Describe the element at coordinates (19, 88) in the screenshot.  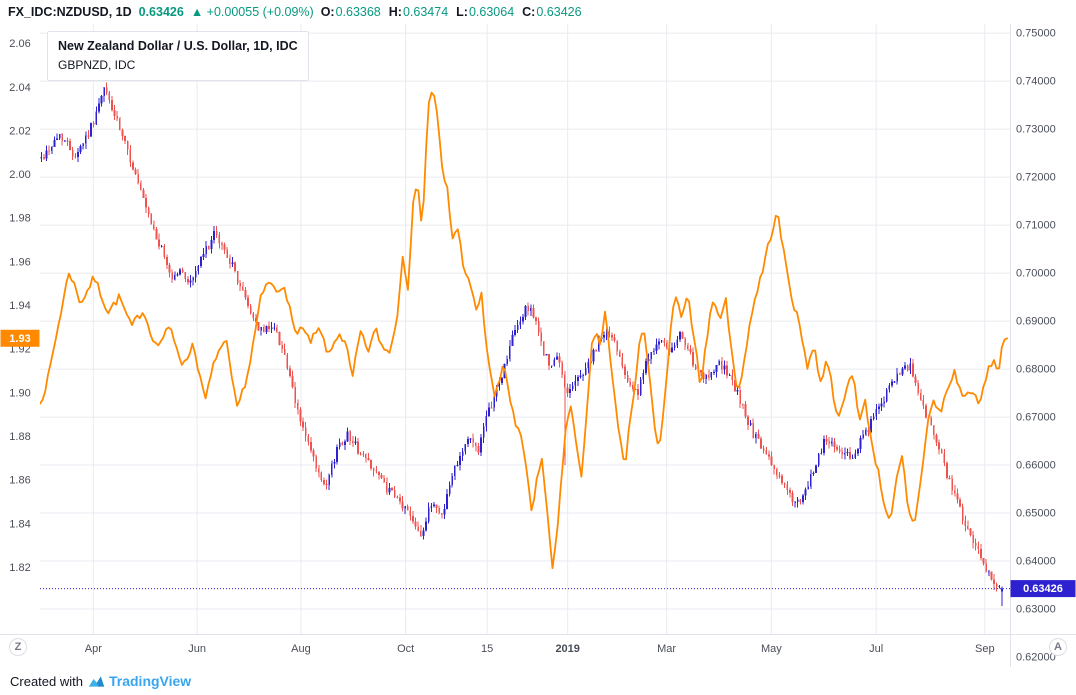
I see `svg-text: 2.04` at that location.